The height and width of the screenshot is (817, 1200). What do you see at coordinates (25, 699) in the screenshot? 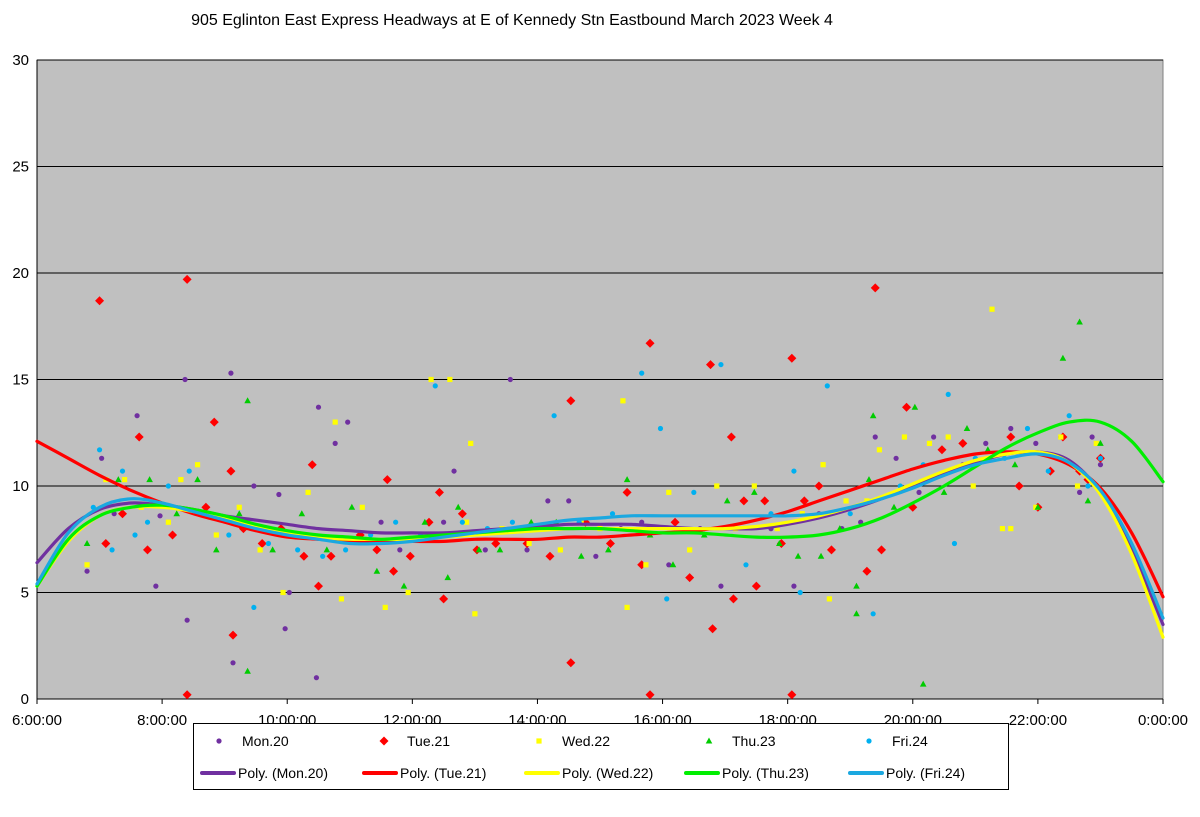
I see `y-tick-label: 0` at bounding box center [25, 699].